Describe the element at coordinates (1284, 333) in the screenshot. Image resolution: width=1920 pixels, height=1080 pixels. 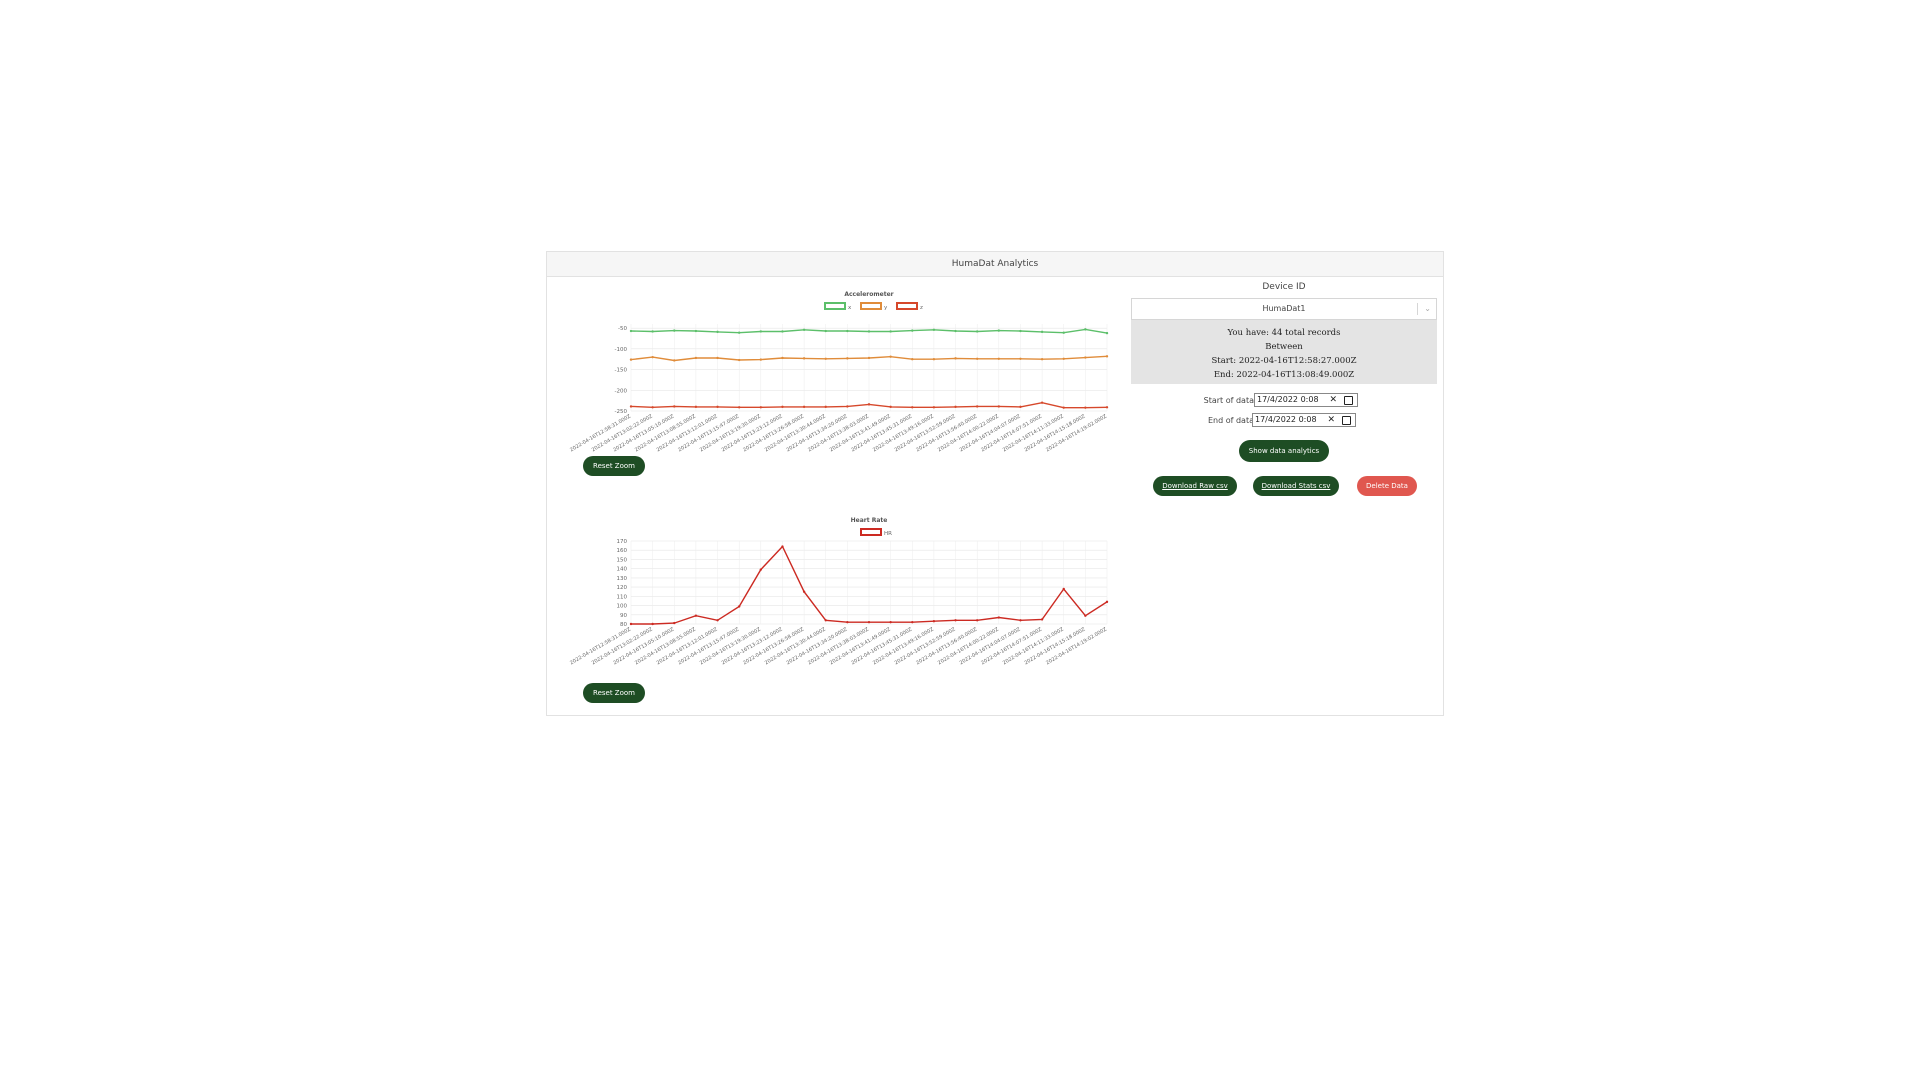
I see `records-total: You have: 44 total records` at that location.